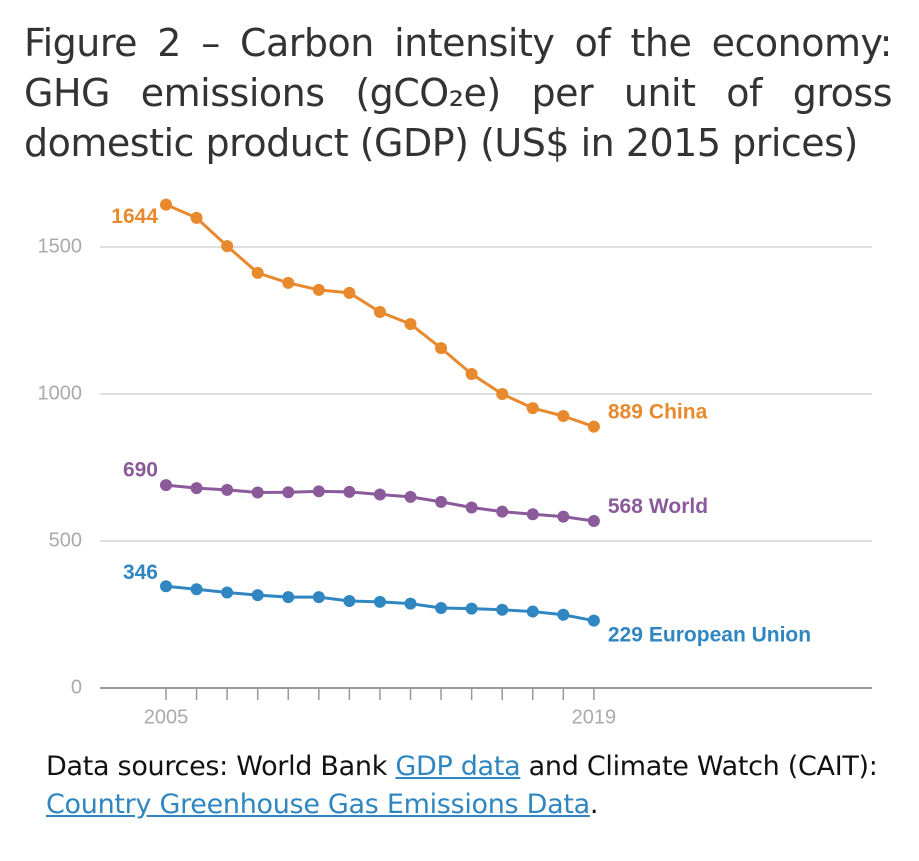 Image resolution: width=919 pixels, height=861 pixels. What do you see at coordinates (318, 804) in the screenshot?
I see `source-link: Country Greenhouse Gas Emissions Data` at bounding box center [318, 804].